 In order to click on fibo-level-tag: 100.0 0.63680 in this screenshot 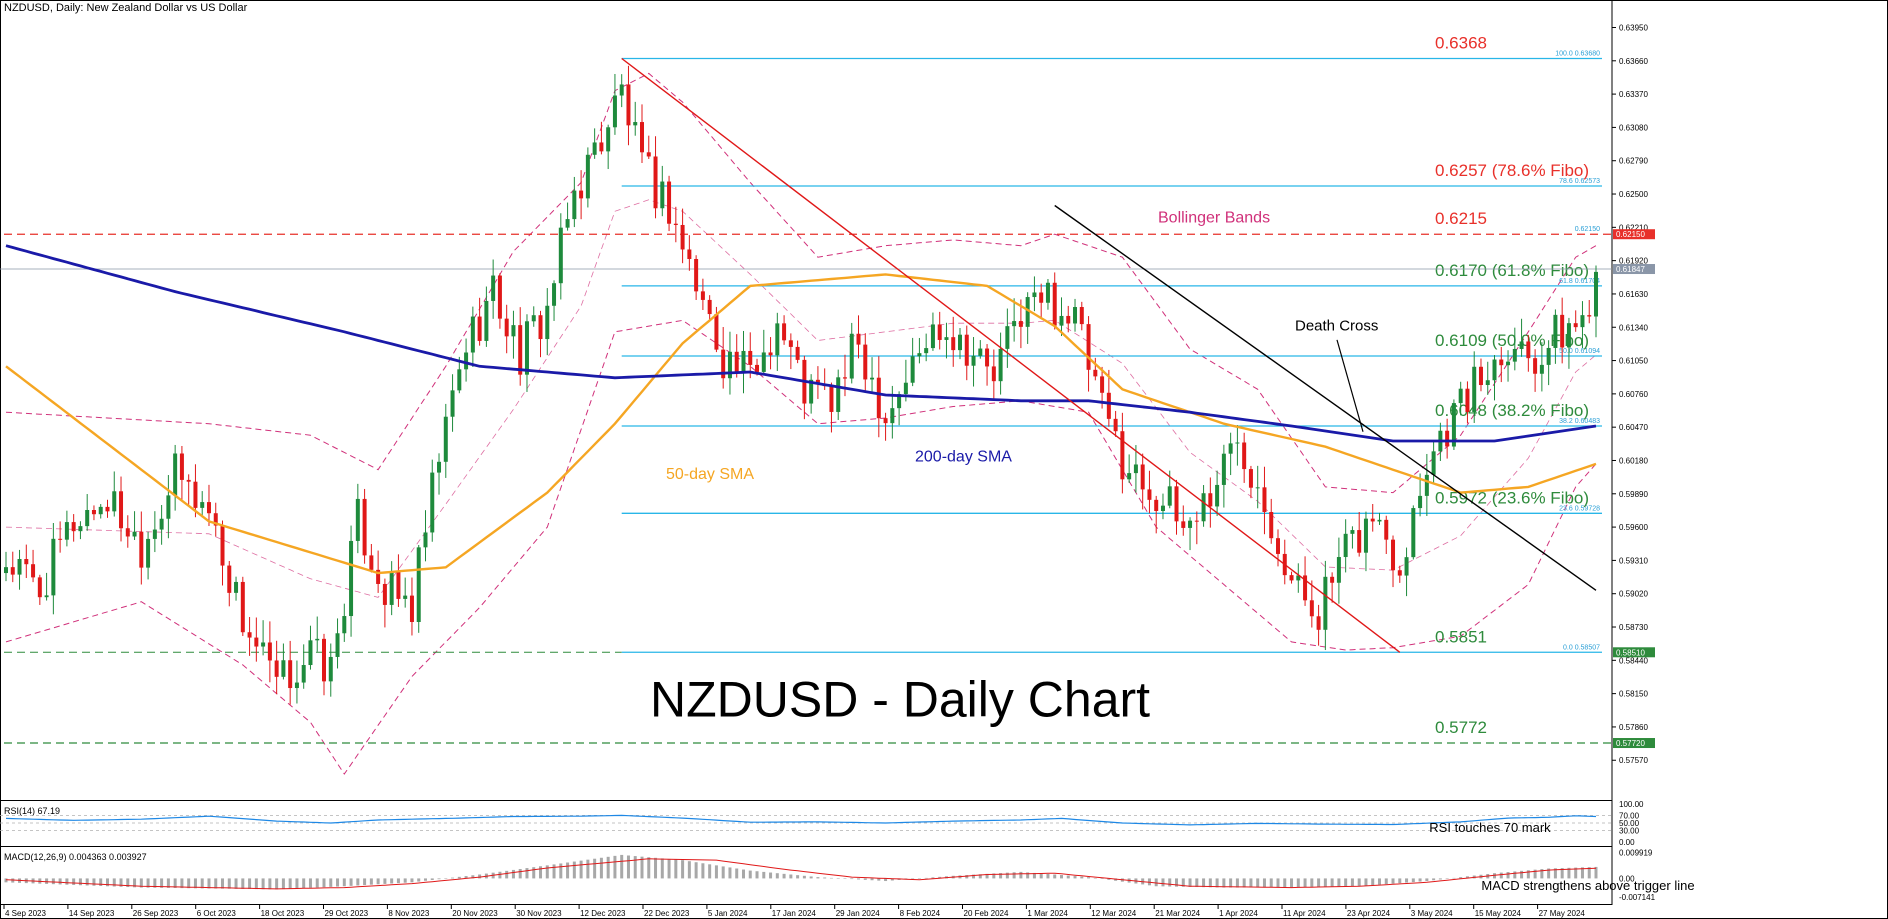, I will do `click(1577, 53)`.